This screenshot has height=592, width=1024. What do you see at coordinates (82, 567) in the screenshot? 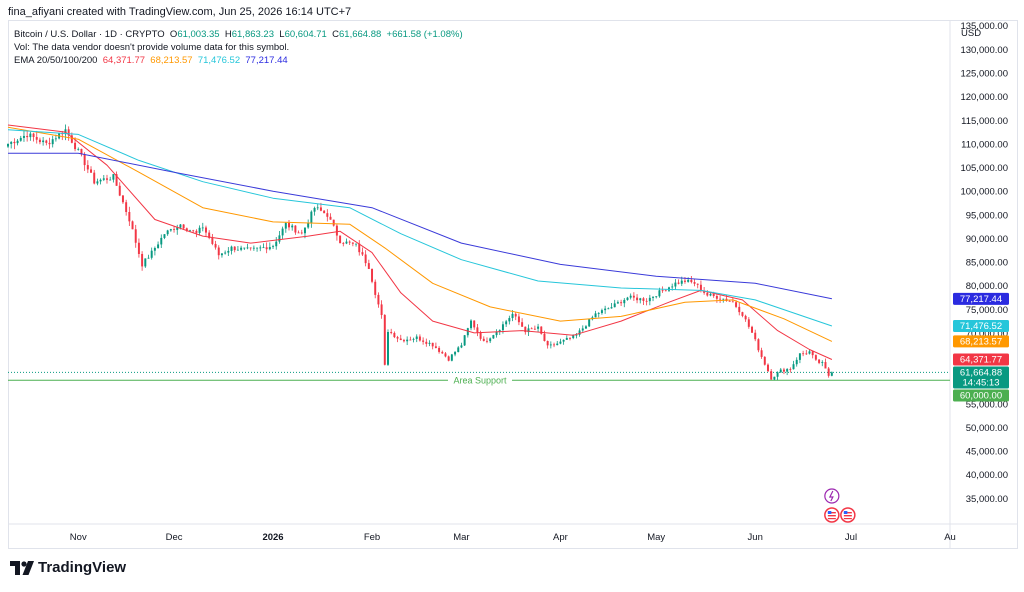
I see `tradingview-brand: TradingView` at bounding box center [82, 567].